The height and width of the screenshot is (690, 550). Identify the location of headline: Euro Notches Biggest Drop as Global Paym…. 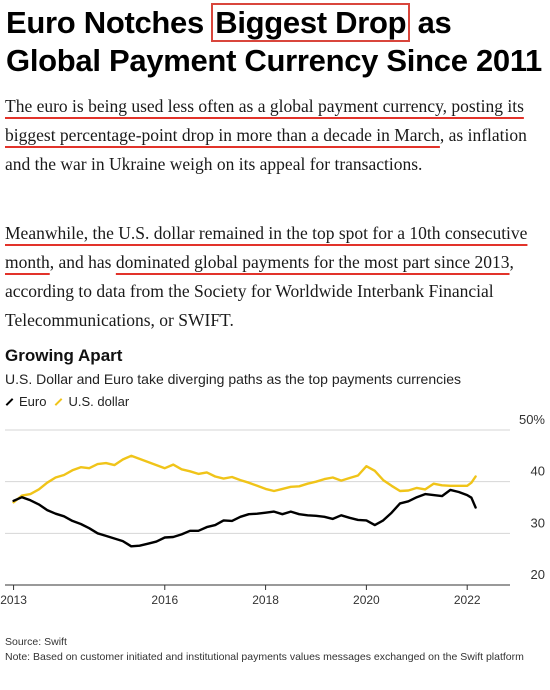
(276, 41).